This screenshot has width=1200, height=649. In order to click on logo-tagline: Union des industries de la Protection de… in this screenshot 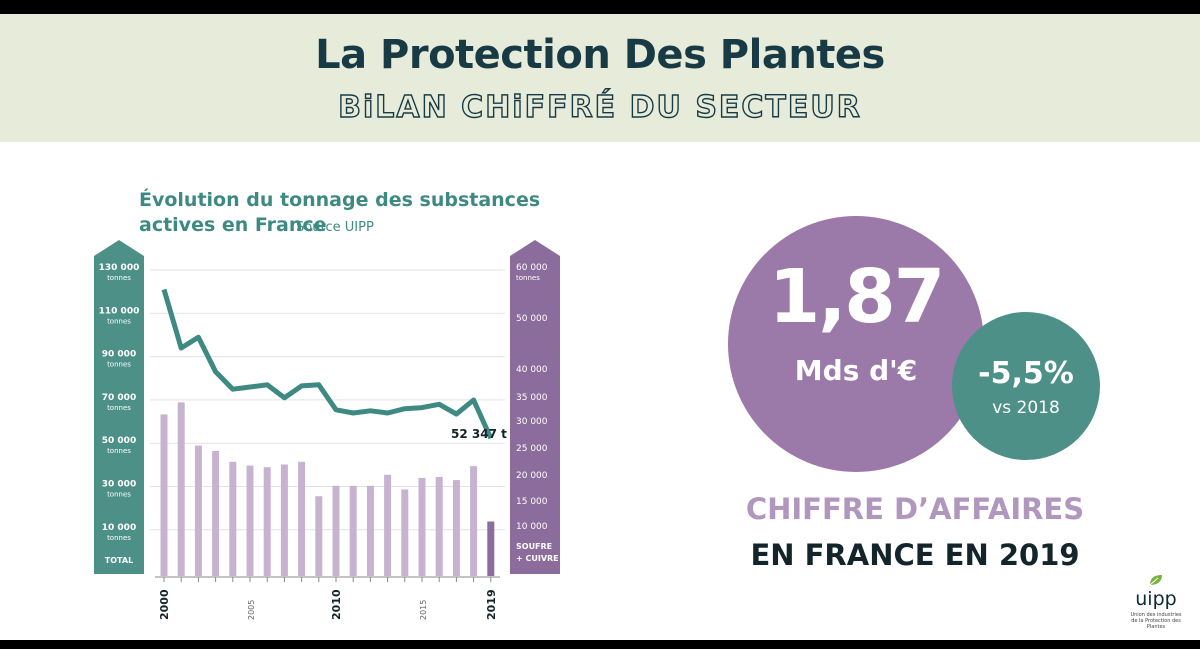, I will do `click(1156, 621)`.